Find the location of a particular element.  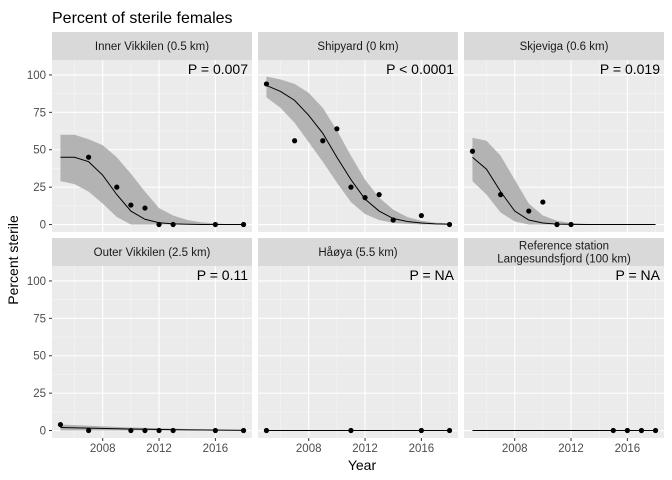

panel-title: Skjeviga (0.6 km) is located at coordinates (564, 47).